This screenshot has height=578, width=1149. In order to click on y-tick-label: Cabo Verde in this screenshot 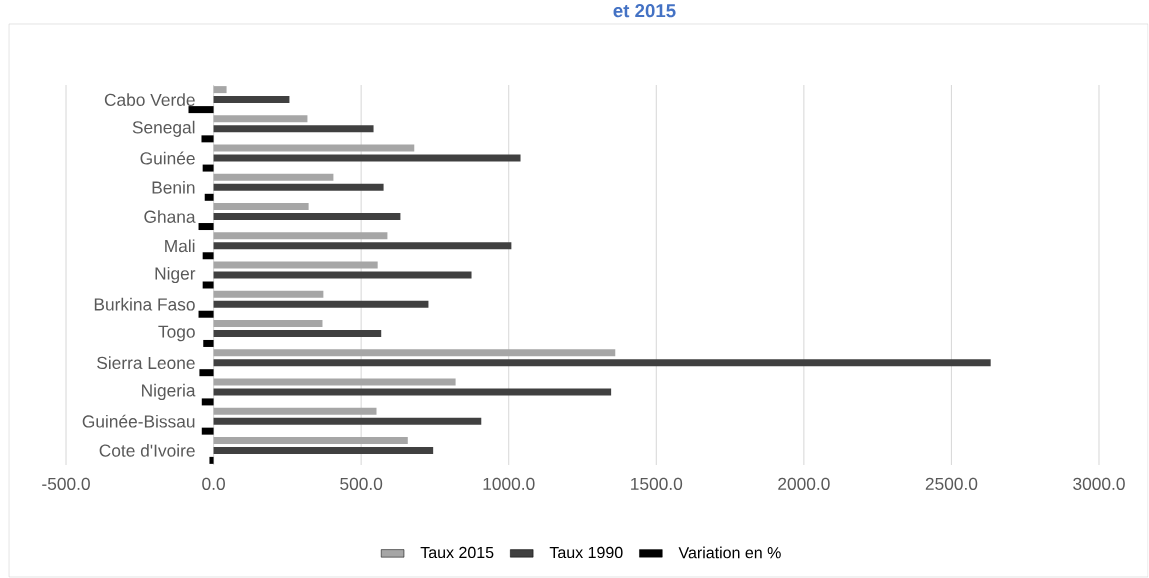, I will do `click(149, 99)`.